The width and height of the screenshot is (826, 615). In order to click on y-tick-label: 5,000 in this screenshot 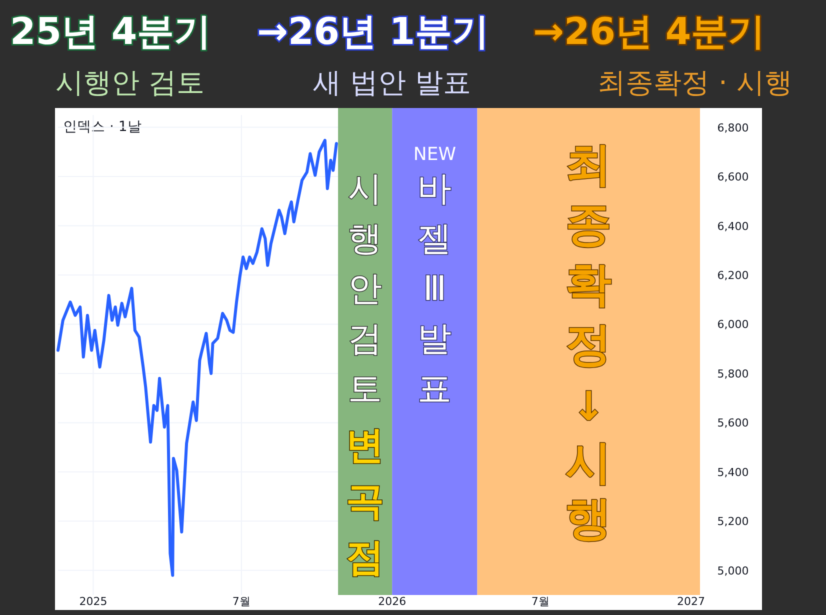, I will do `click(733, 571)`.